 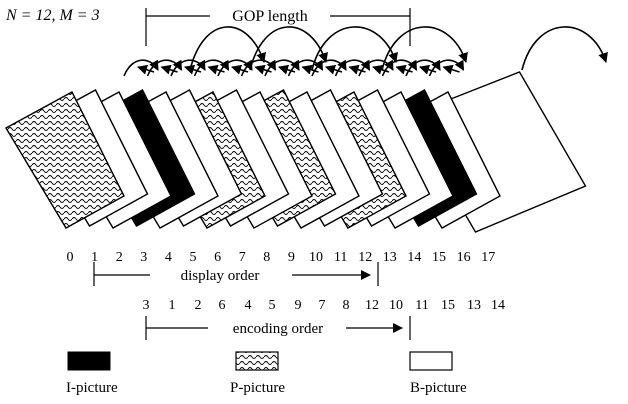 What do you see at coordinates (439, 257) in the screenshot?
I see `display-number: 15` at bounding box center [439, 257].